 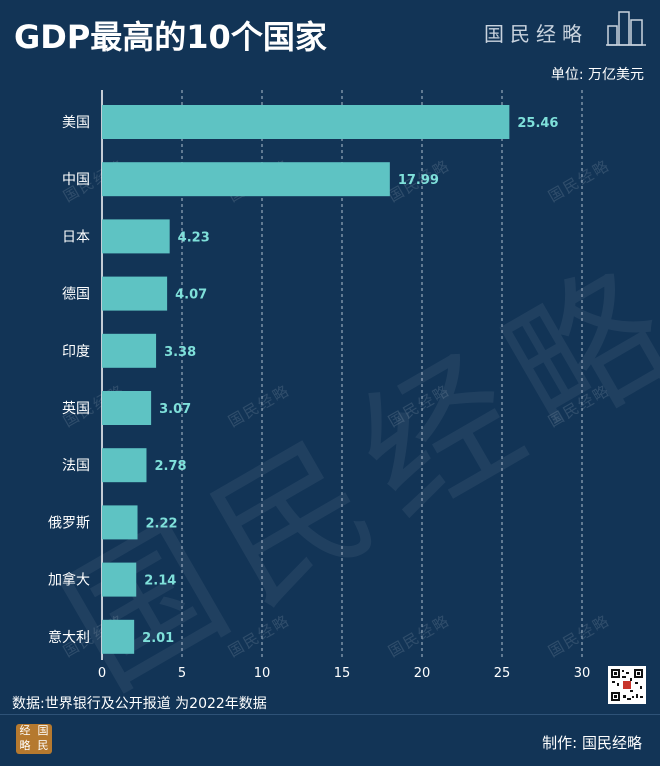 What do you see at coordinates (170, 466) in the screenshot?
I see `value-label: 2.78` at bounding box center [170, 466].